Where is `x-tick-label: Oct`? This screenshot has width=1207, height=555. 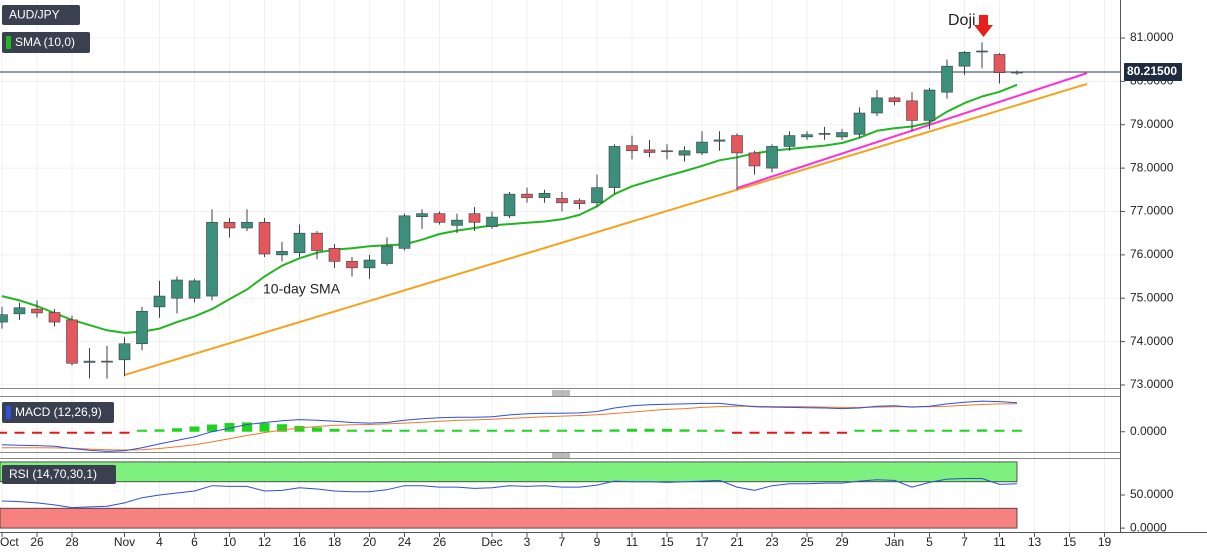
x-tick-label: Oct is located at coordinates (9, 542).